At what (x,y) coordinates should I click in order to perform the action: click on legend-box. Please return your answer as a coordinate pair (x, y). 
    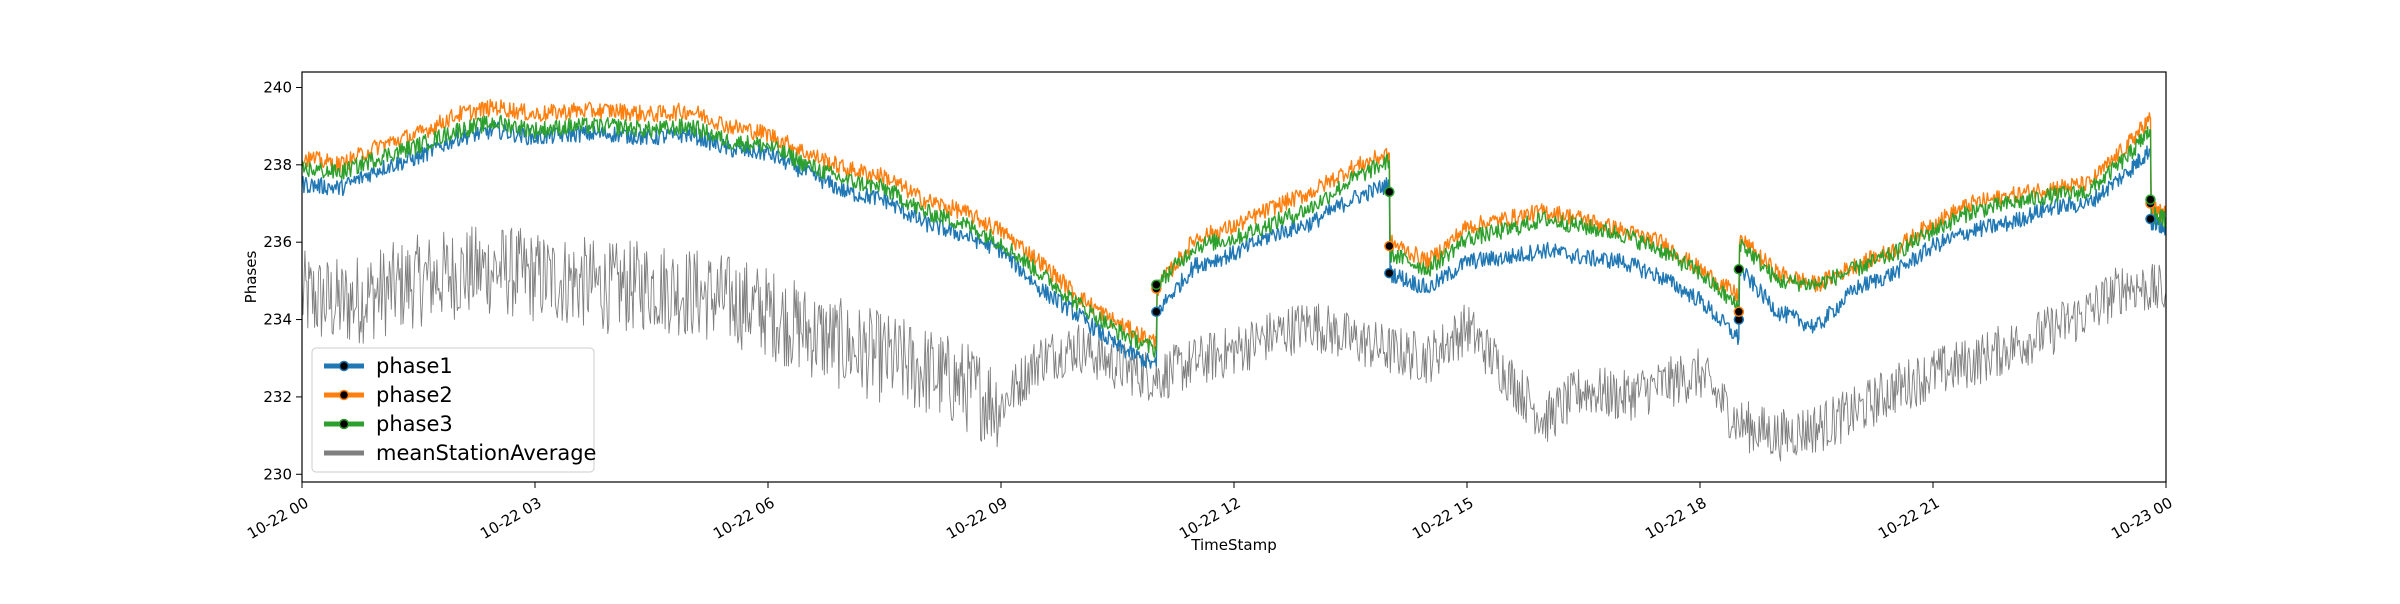
    Looking at the image, I should click on (453, 410).